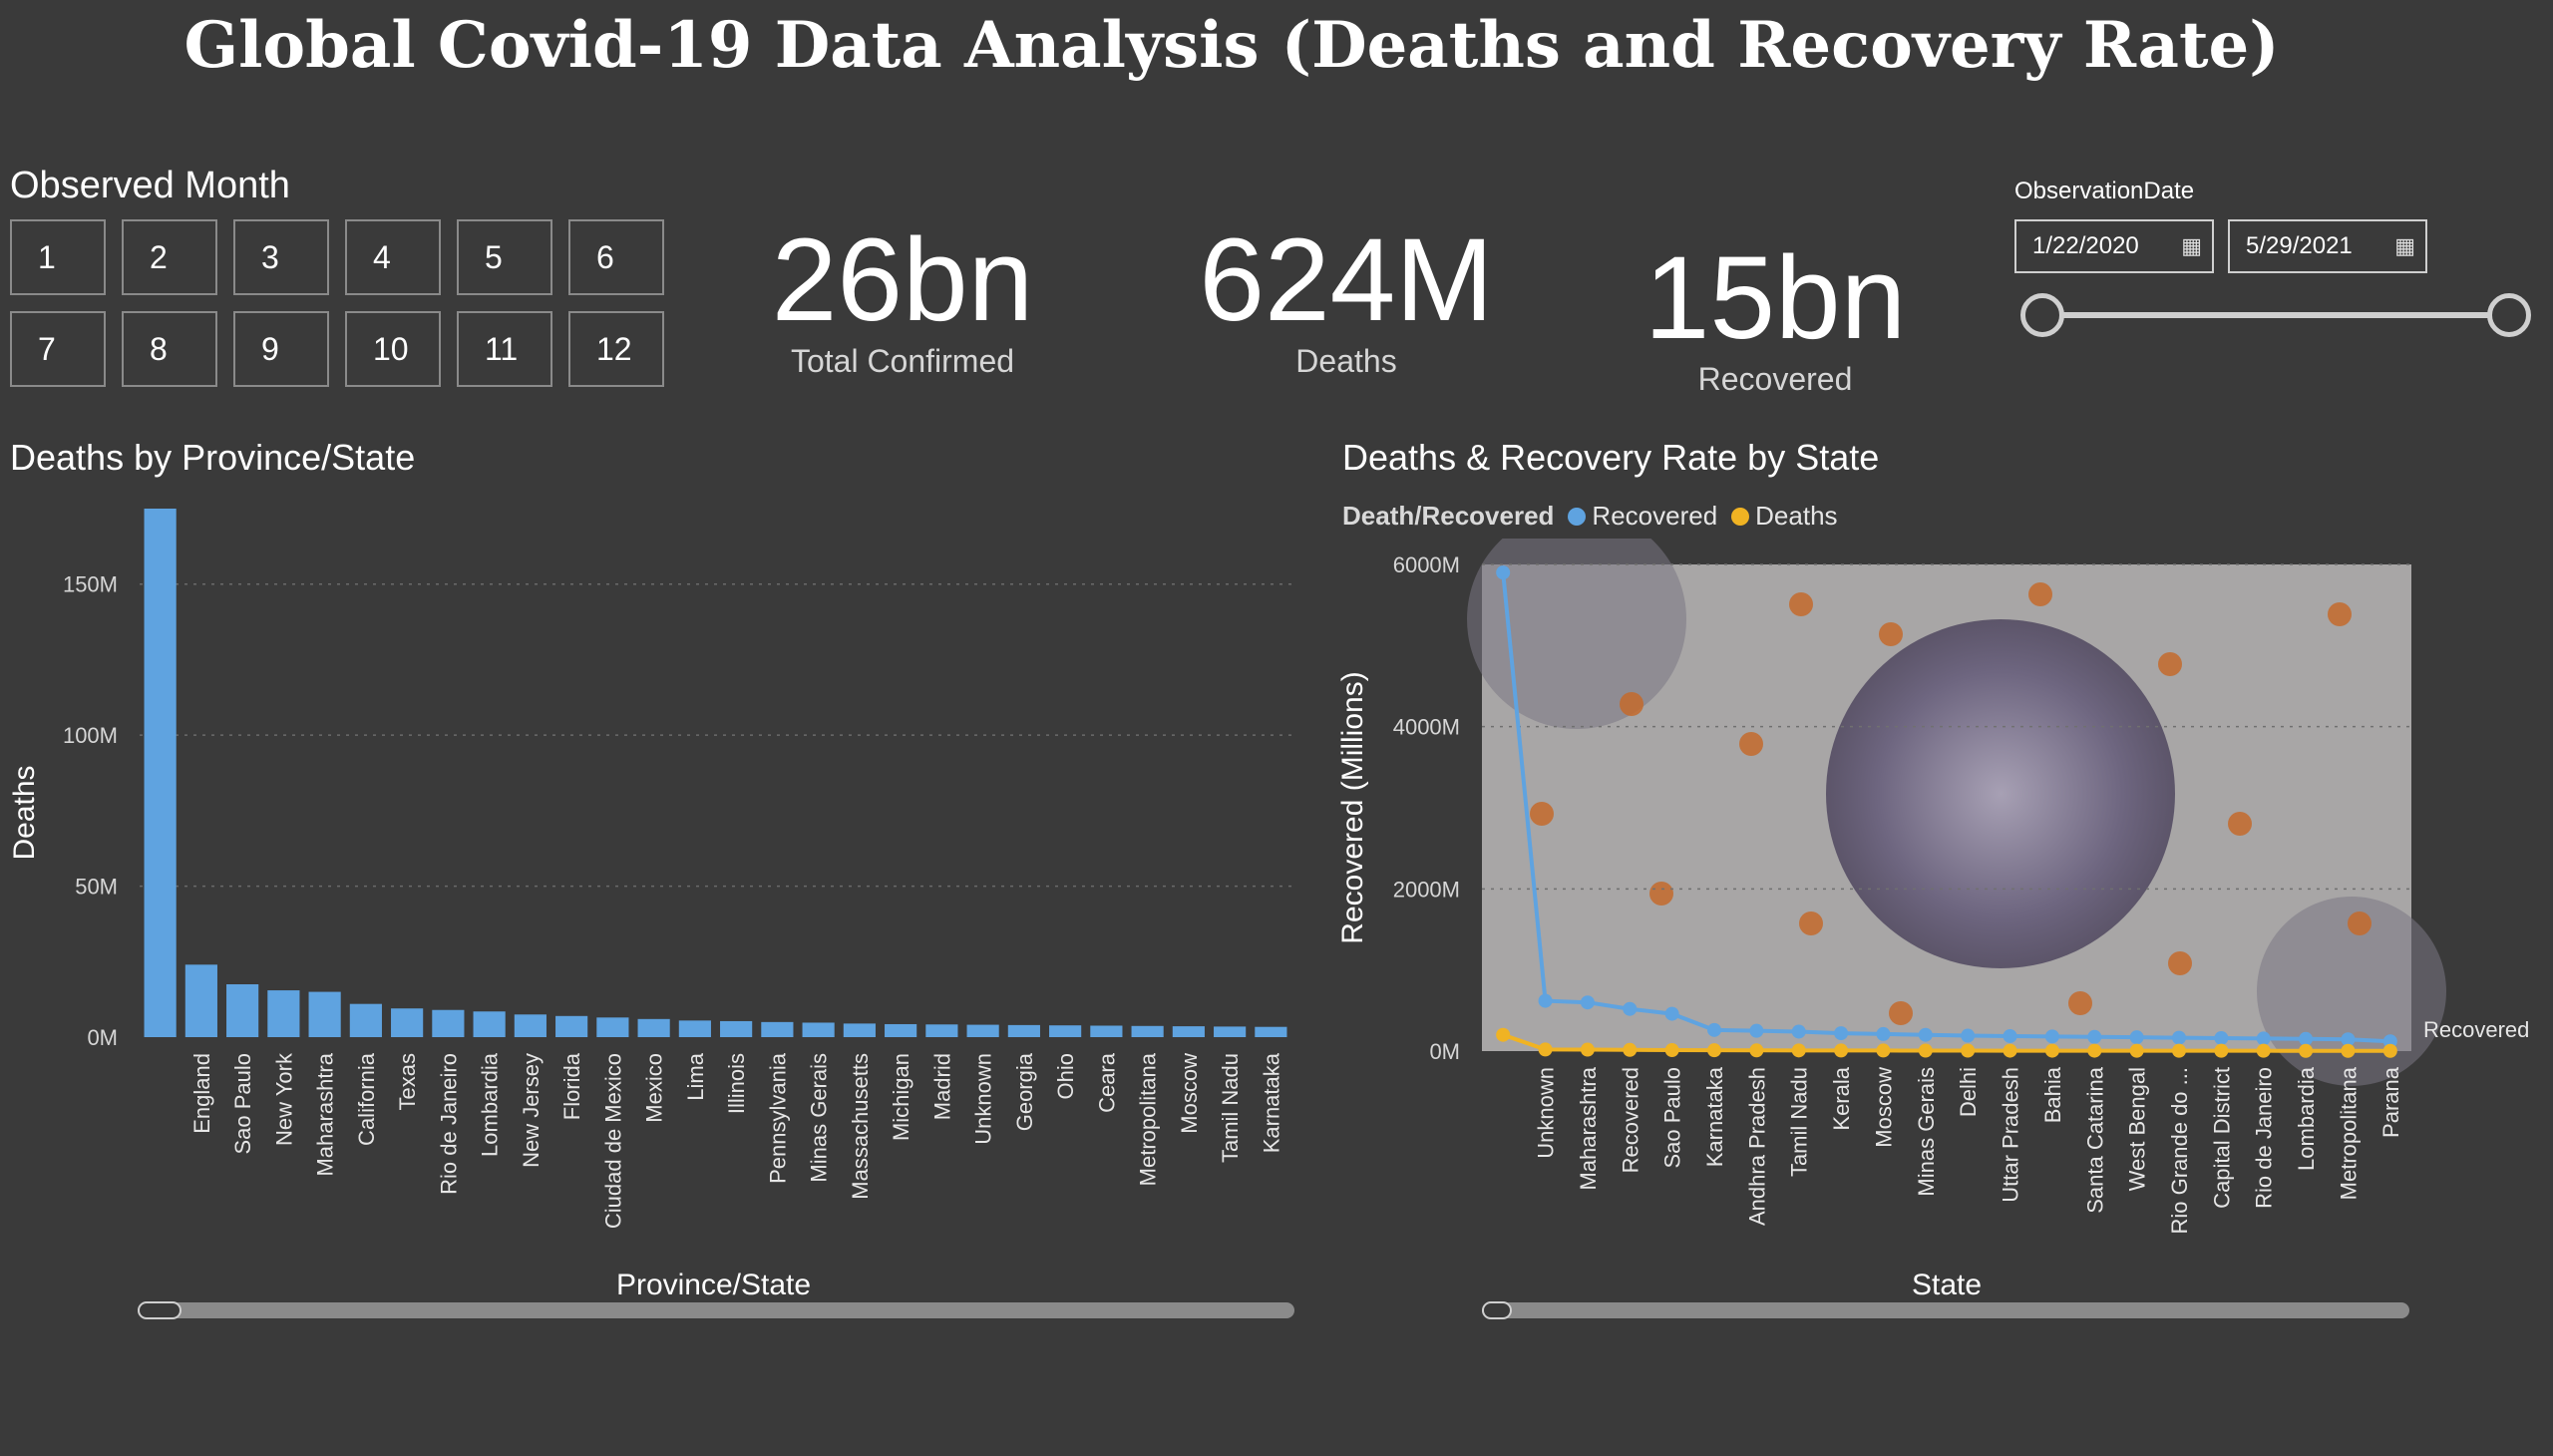 The height and width of the screenshot is (1456, 2553). What do you see at coordinates (616, 349) in the screenshot?
I see `month-button-12: 12` at bounding box center [616, 349].